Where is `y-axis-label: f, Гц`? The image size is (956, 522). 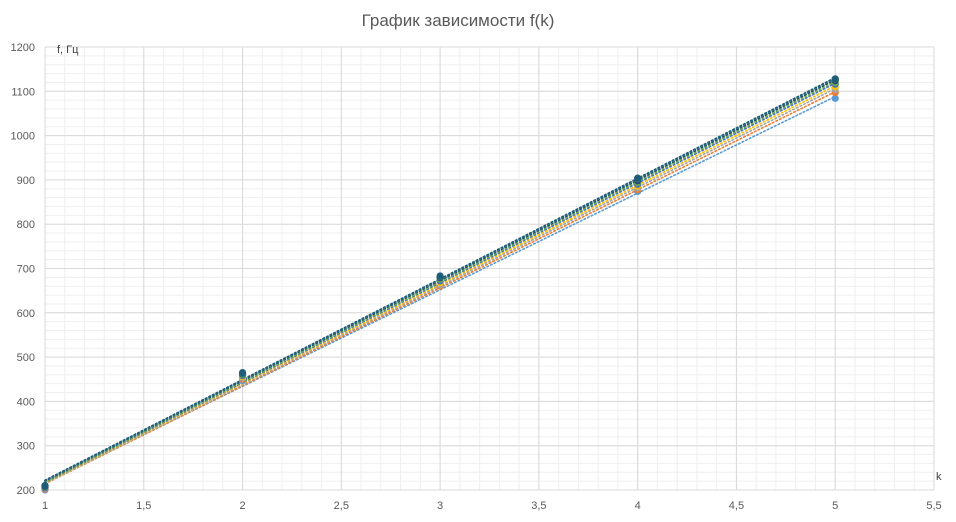
y-axis-label: f, Гц is located at coordinates (68, 50).